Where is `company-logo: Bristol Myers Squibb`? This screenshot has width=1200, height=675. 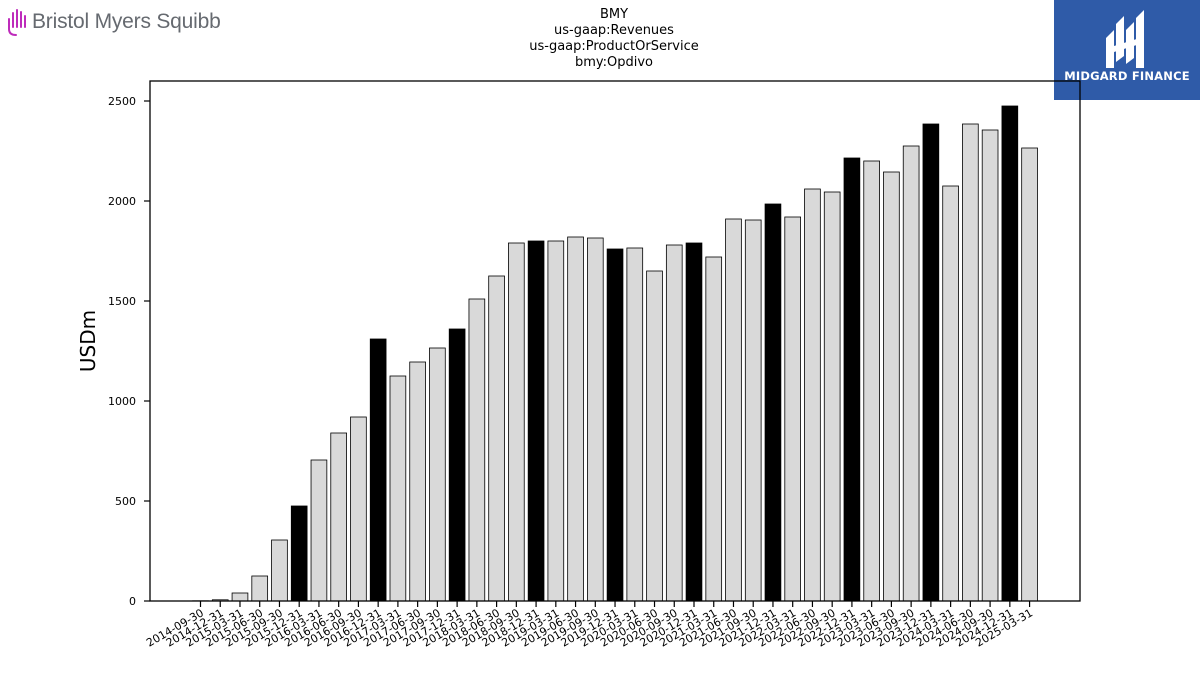 company-logo: Bristol Myers Squibb is located at coordinates (113, 22).